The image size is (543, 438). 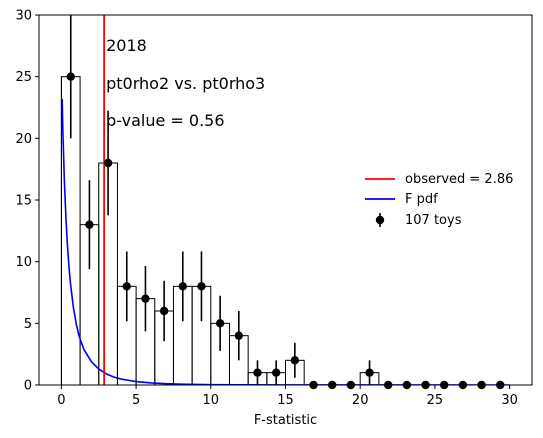 I want to click on y-tick-label: 30, so click(x=23, y=16).